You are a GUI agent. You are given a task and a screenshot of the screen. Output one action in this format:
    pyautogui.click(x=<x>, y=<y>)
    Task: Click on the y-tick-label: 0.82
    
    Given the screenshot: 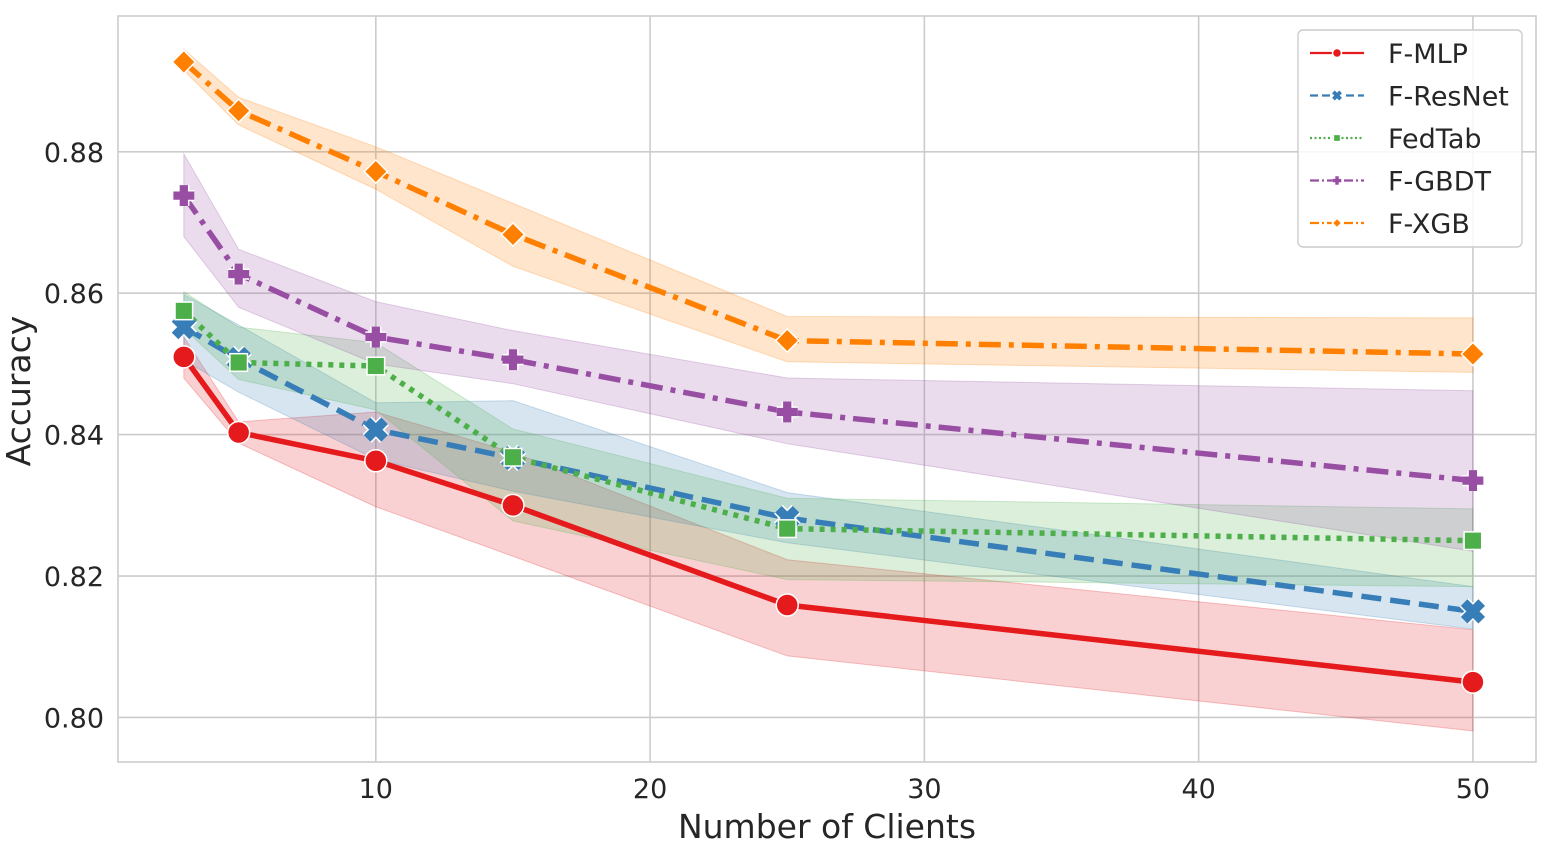 What is the action you would take?
    pyautogui.click(x=74, y=577)
    